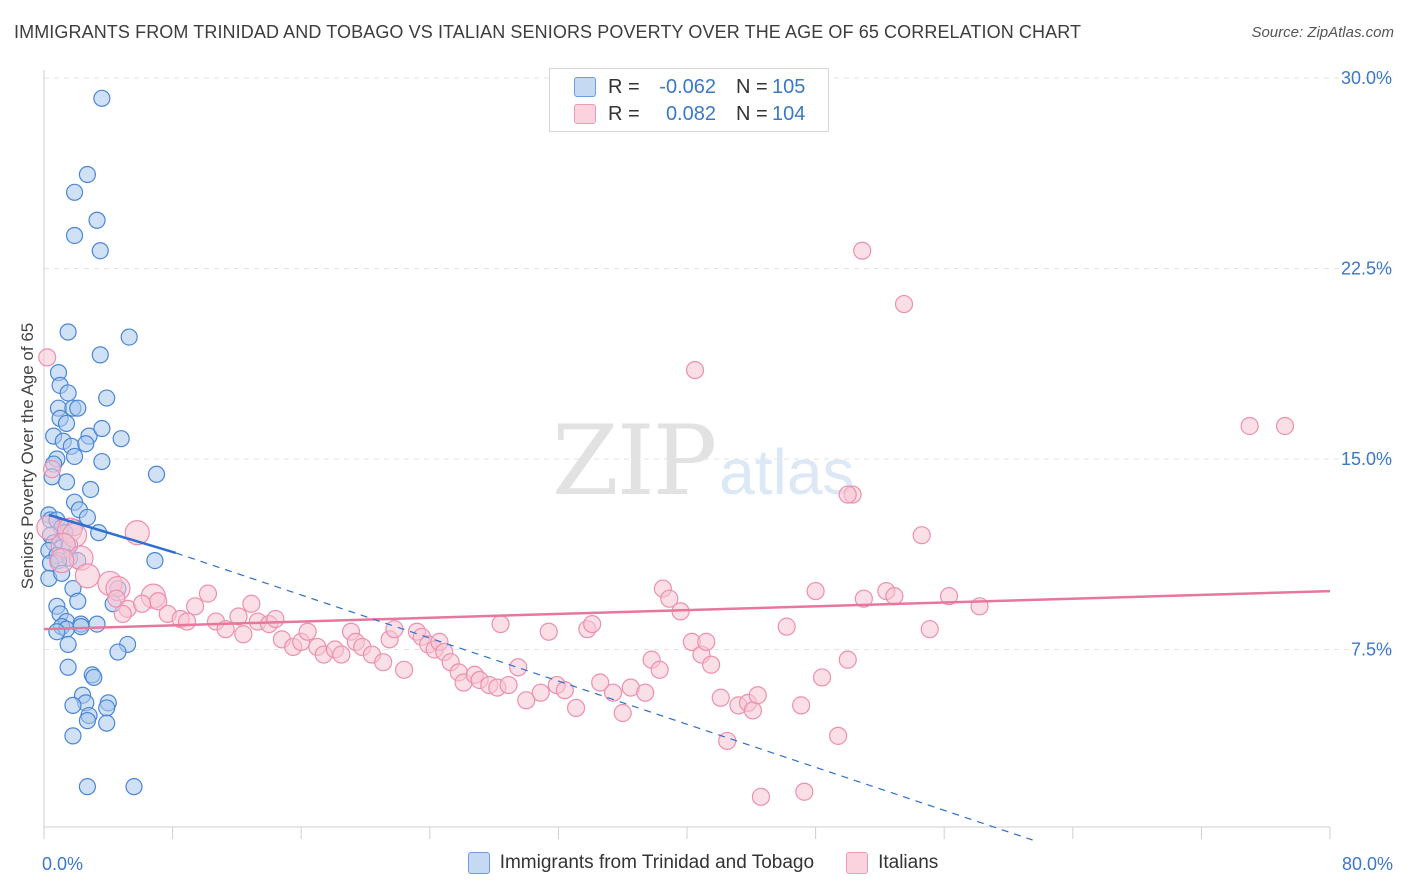  What do you see at coordinates (690, 113) in the screenshot?
I see `legend-r-value-pink: 0.082` at bounding box center [690, 113].